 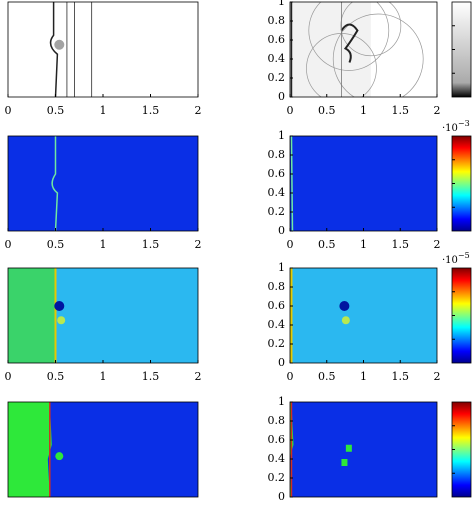 I want to click on colorbar-scale-exponent: −5, so click(x=464, y=255).